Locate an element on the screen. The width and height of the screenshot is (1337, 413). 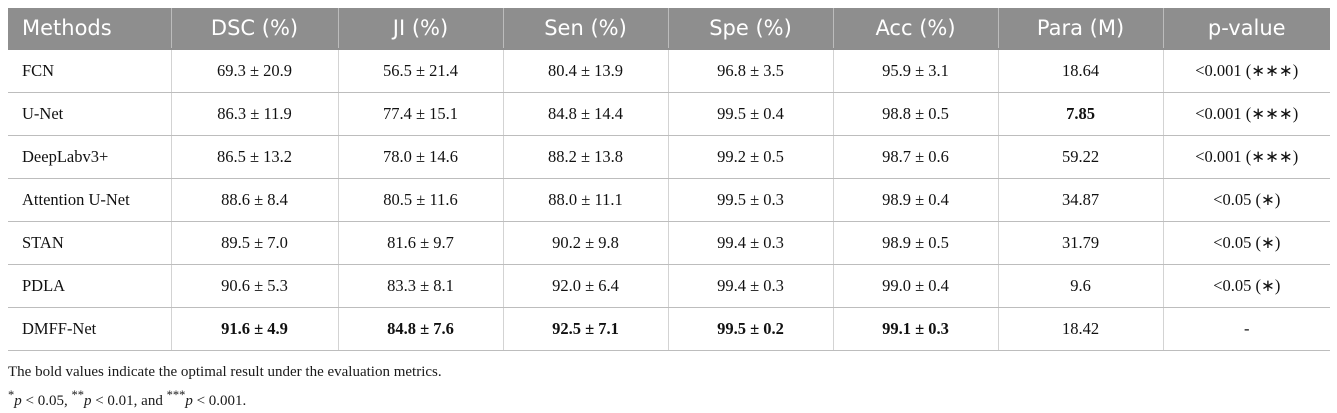
cell-acc: 99.0 ± 0.4 is located at coordinates (916, 286).